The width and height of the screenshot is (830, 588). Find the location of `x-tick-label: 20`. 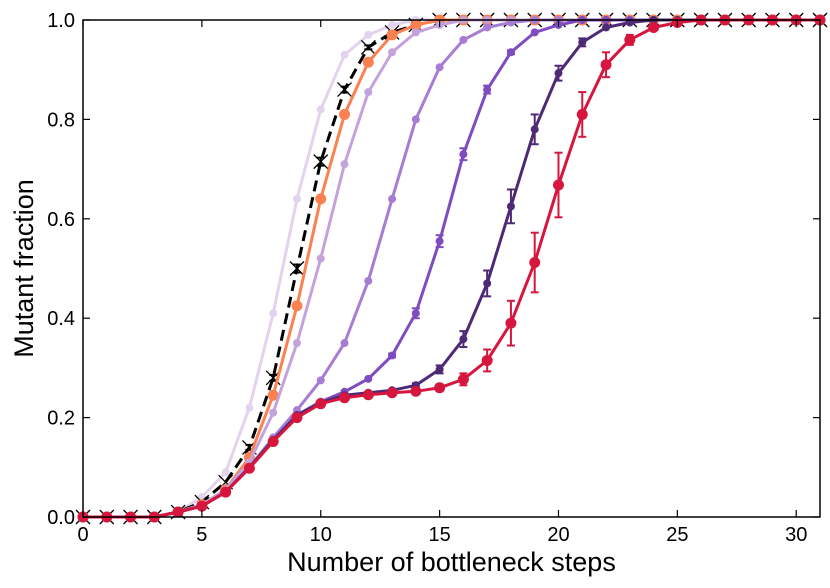

x-tick-label: 20 is located at coordinates (558, 535).